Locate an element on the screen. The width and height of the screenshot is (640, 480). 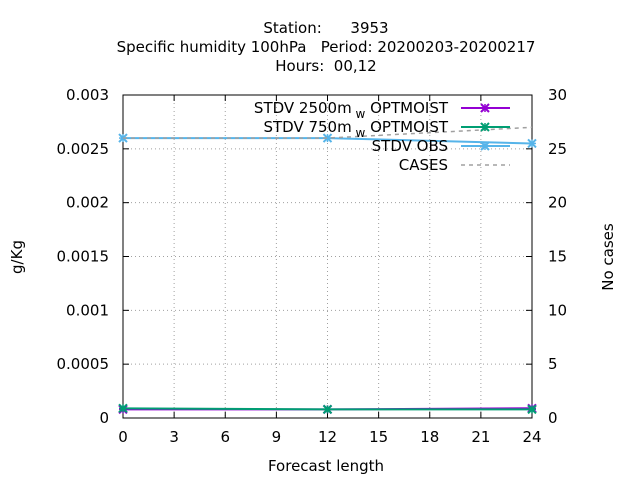
y-tick-label: 0.0005 is located at coordinates (83, 364).